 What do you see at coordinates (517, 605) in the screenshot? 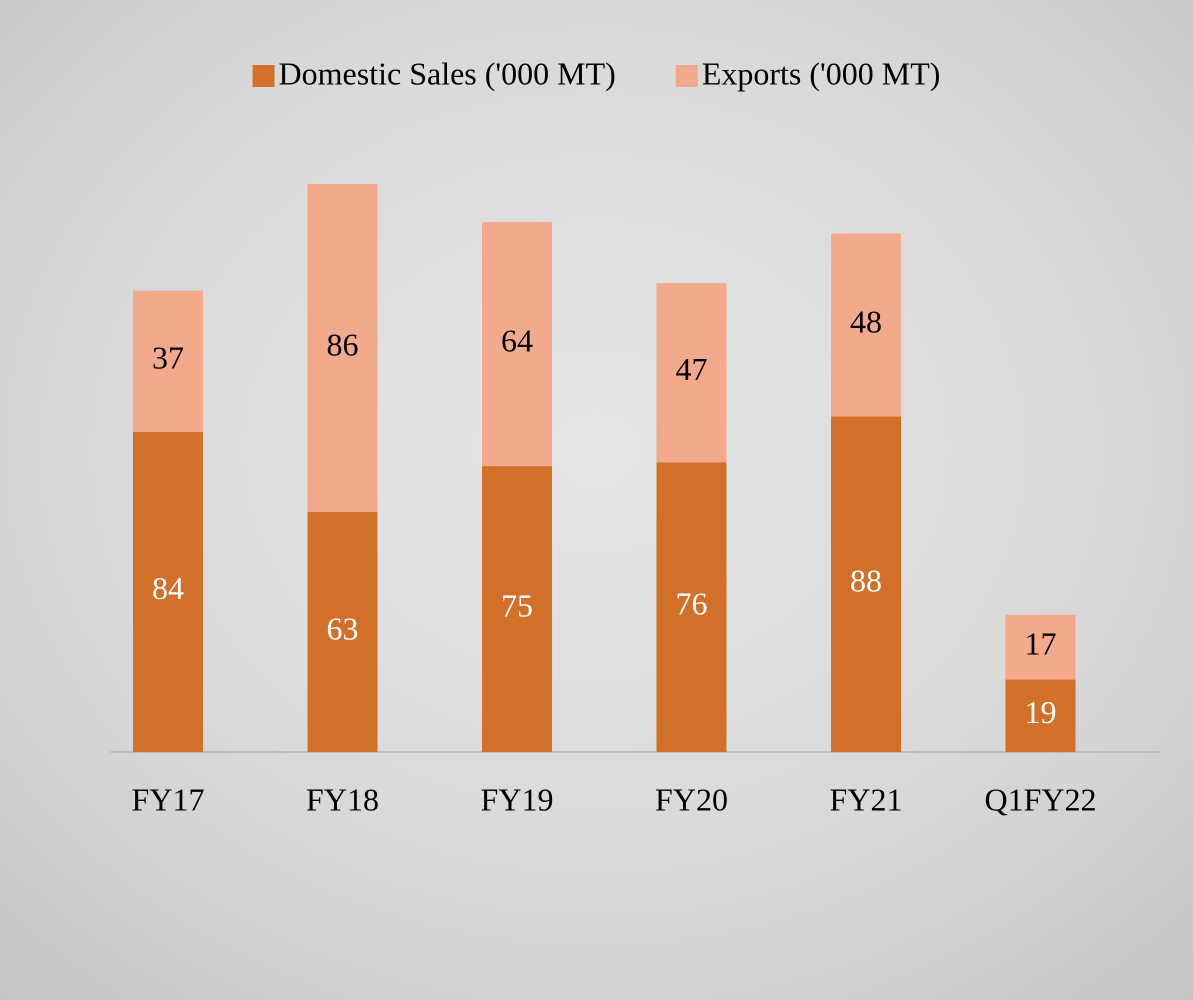
I see `data-label: 75` at bounding box center [517, 605].